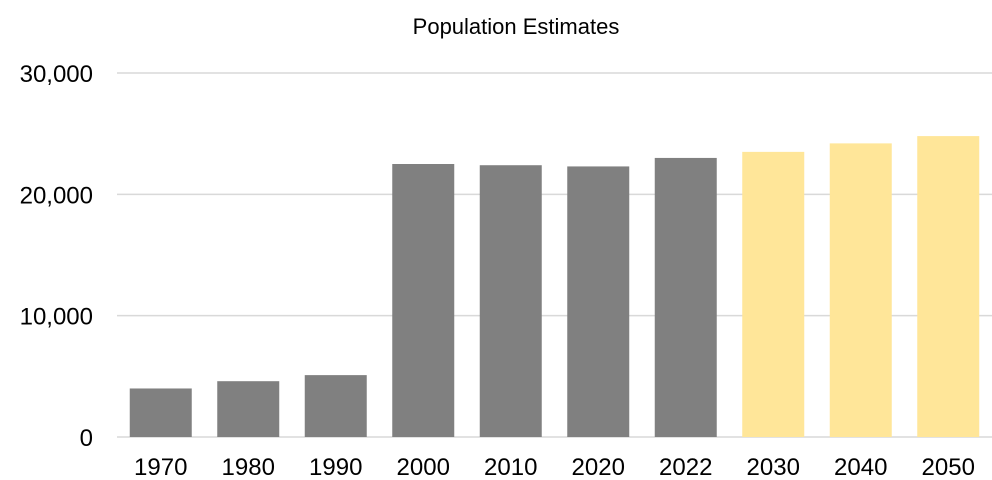  What do you see at coordinates (510, 467) in the screenshot?
I see `x-tick-label: 2010` at bounding box center [510, 467].